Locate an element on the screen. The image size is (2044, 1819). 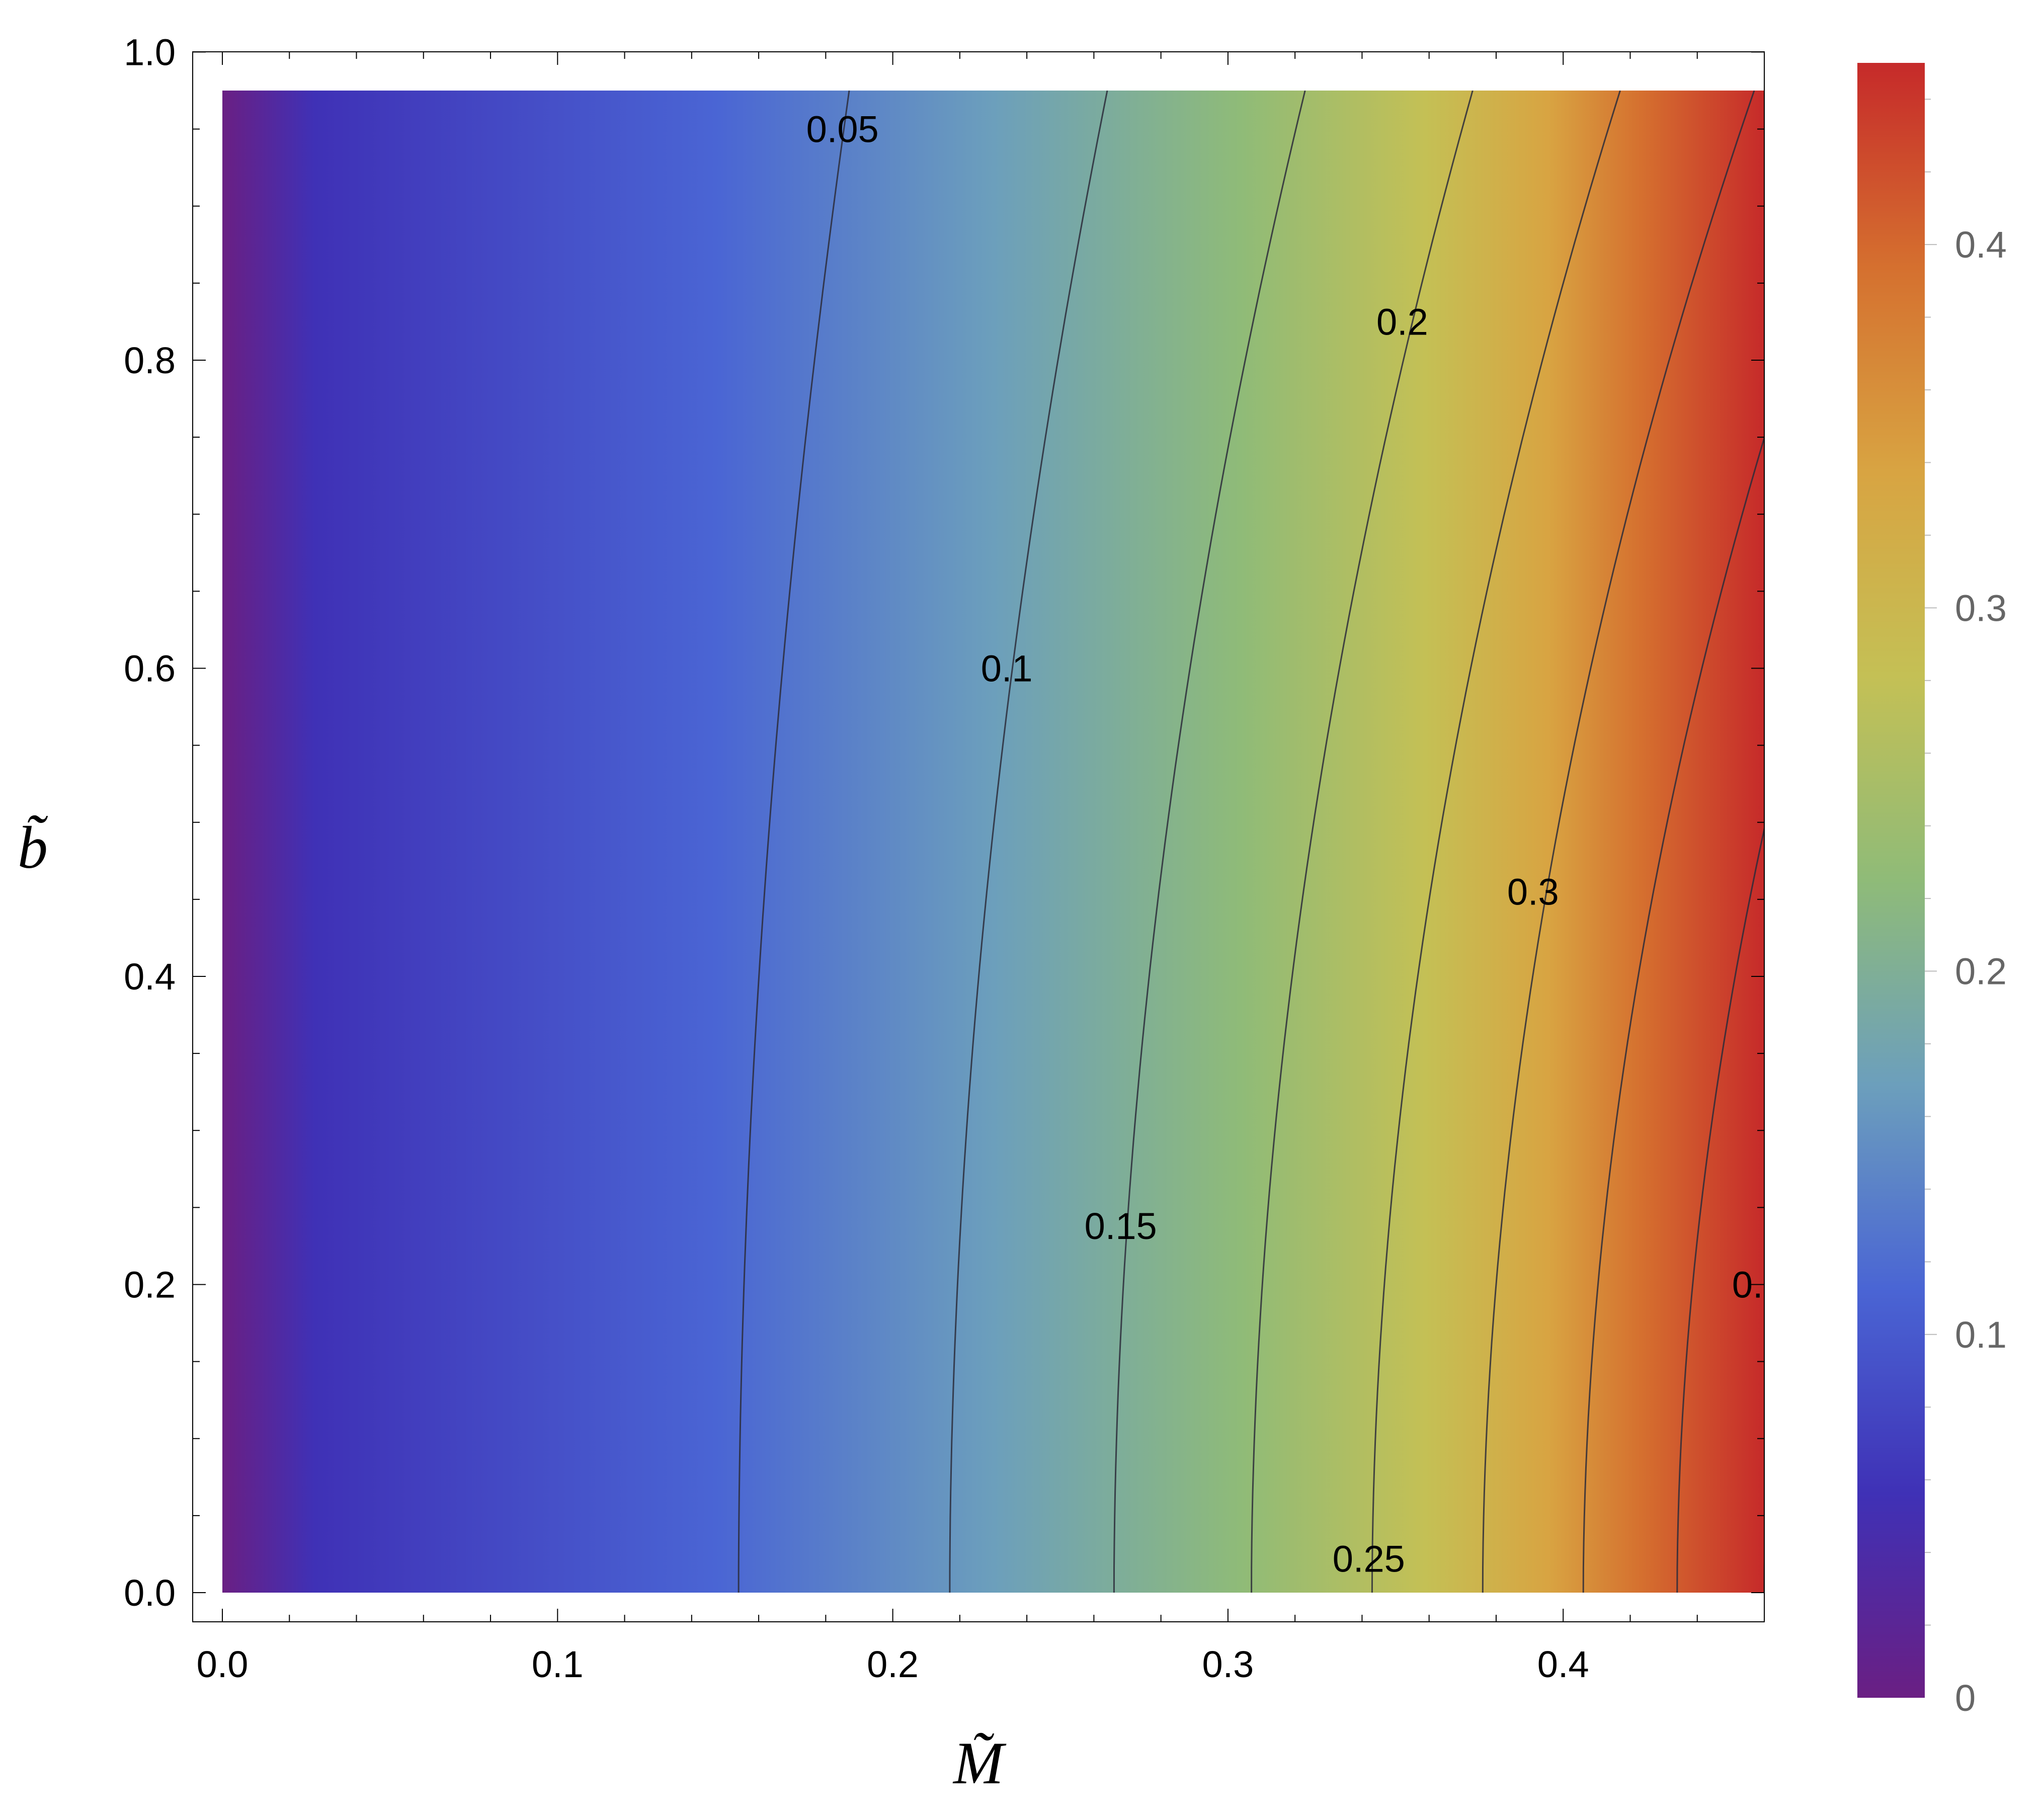
colorbar-tick-label: 0.4 is located at coordinates (1981, 245).